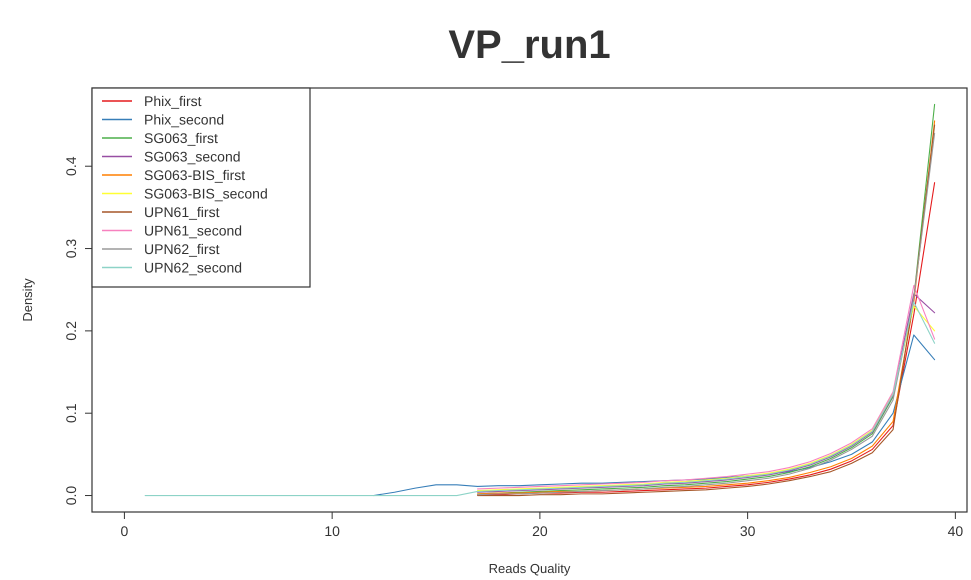 This screenshot has width=971, height=580. Describe the element at coordinates (748, 531) in the screenshot. I see `x-tick-label: 30` at that location.